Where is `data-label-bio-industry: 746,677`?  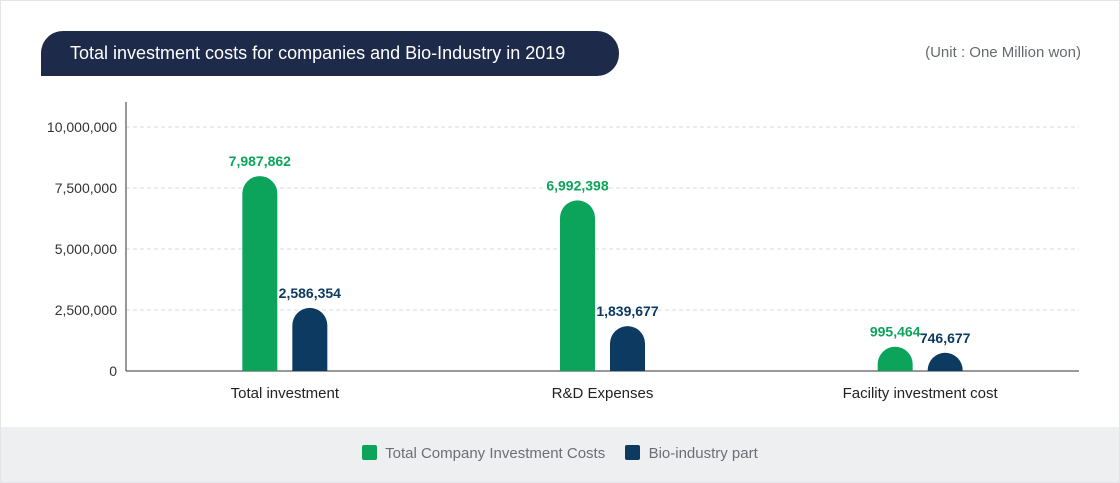 data-label-bio-industry: 746,677 is located at coordinates (945, 338).